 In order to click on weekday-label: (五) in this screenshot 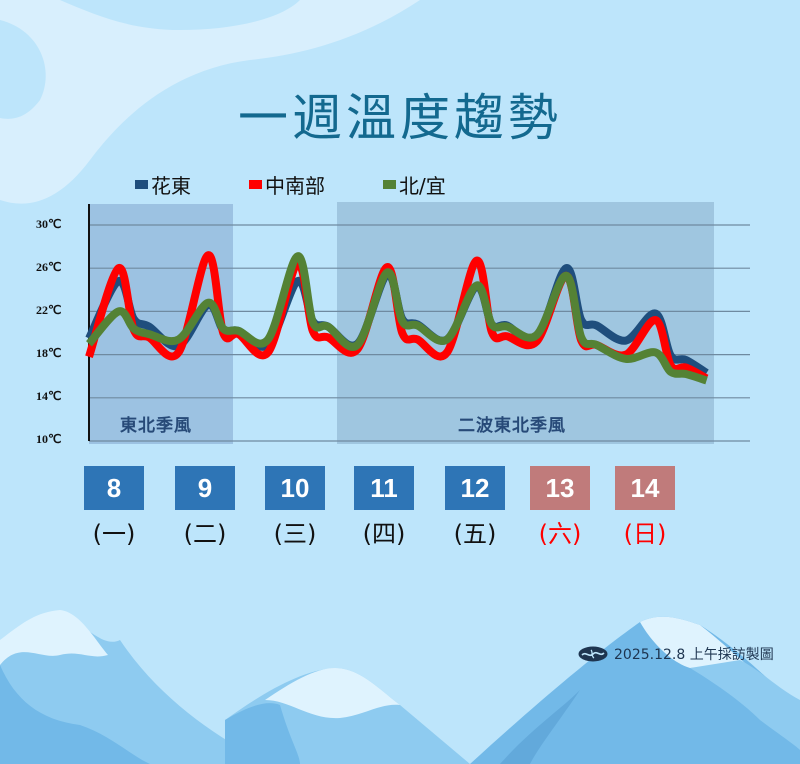, I will do `click(475, 534)`.